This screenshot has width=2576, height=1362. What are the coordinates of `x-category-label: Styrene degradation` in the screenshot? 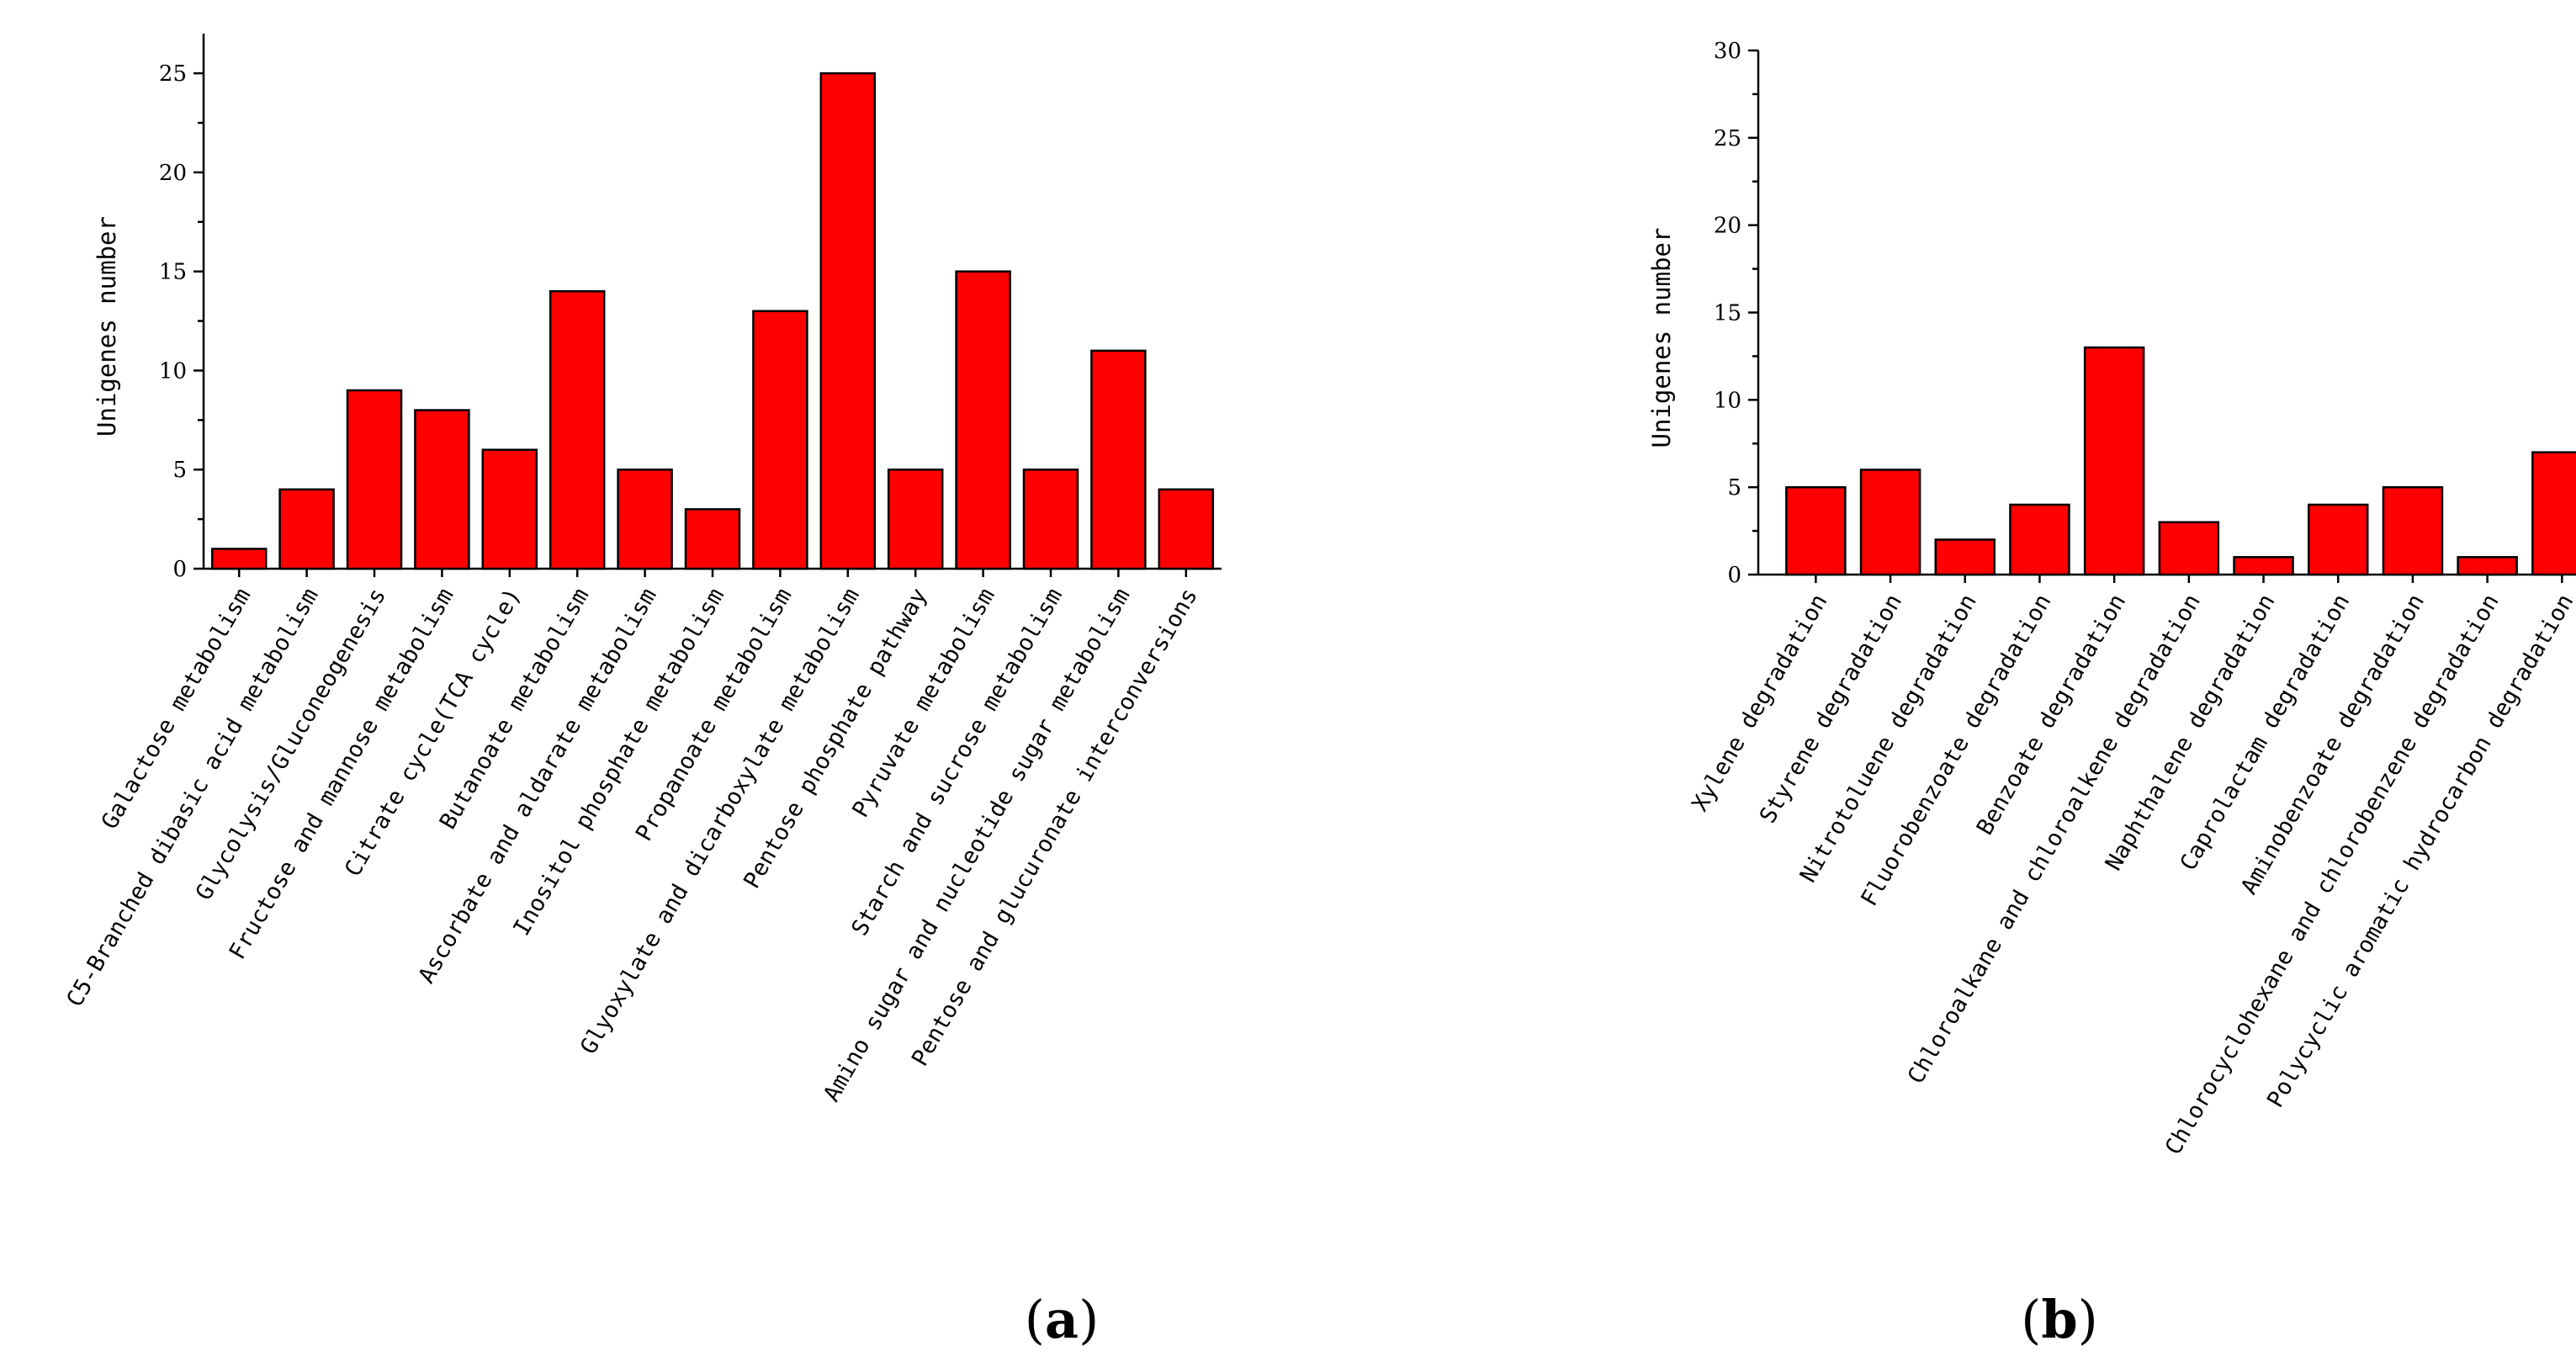 It's located at (1831, 709).